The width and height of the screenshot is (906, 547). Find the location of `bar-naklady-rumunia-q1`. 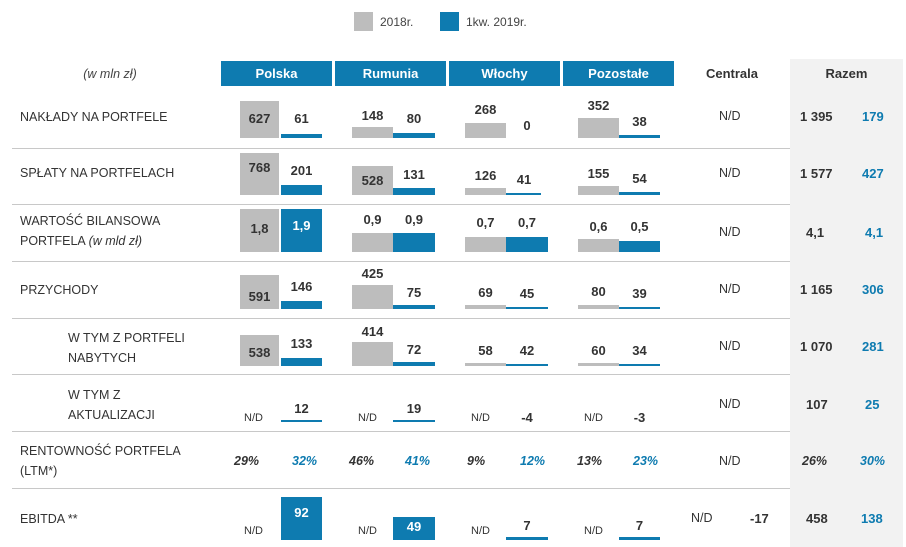

bar-naklady-rumunia-q1 is located at coordinates (414, 135).